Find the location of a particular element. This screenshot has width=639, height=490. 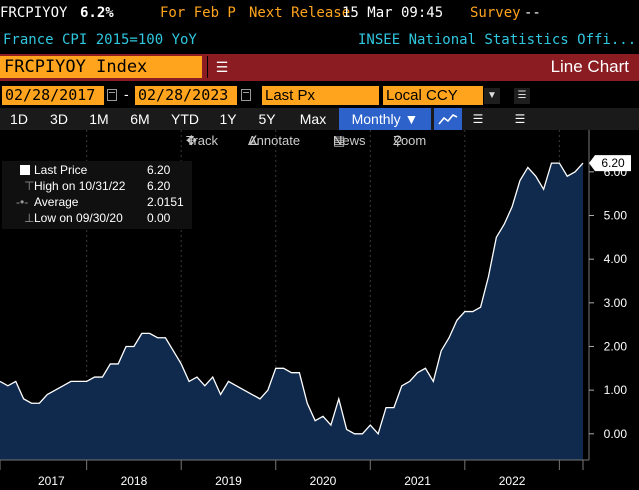

y-tick-label: 1.00 is located at coordinates (616, 390).